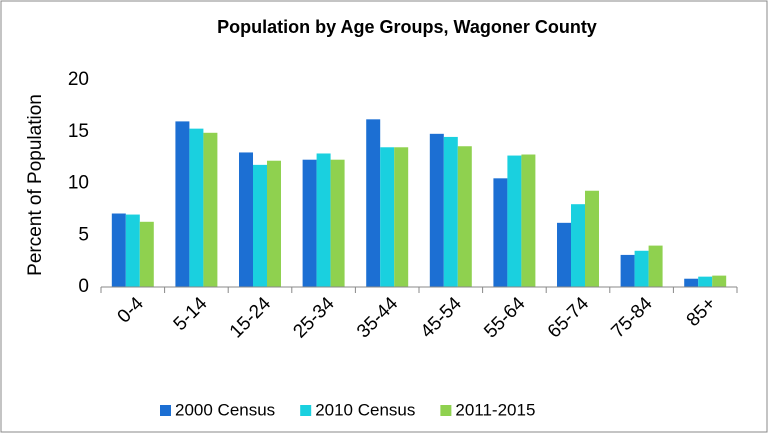  Describe the element at coordinates (35, 185) in the screenshot. I see `y-axis-label: Percent of Population` at that location.